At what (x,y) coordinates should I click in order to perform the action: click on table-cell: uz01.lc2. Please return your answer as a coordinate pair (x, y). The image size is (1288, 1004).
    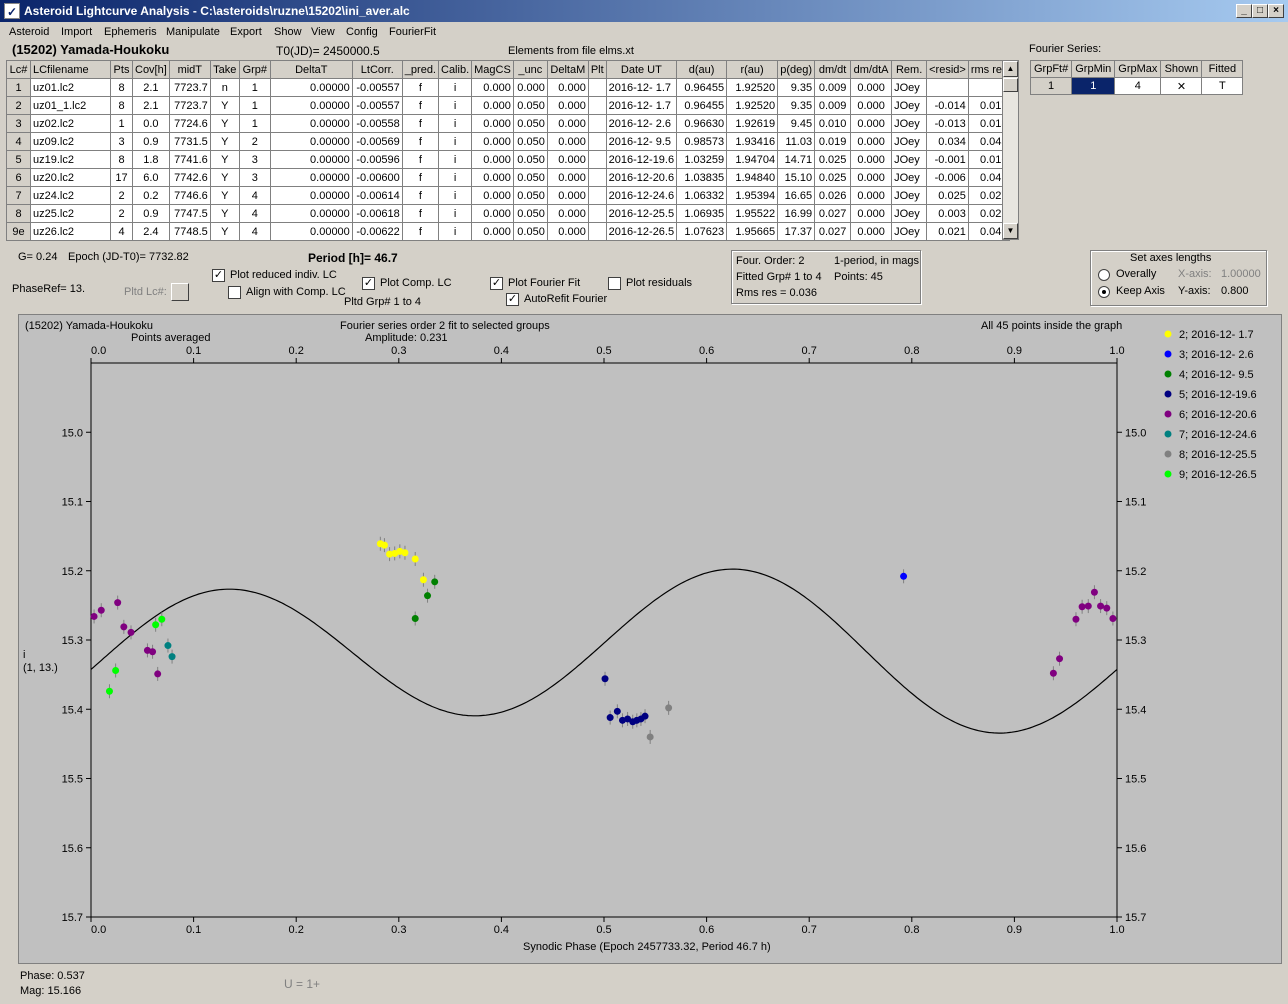
    Looking at the image, I should click on (70, 87).